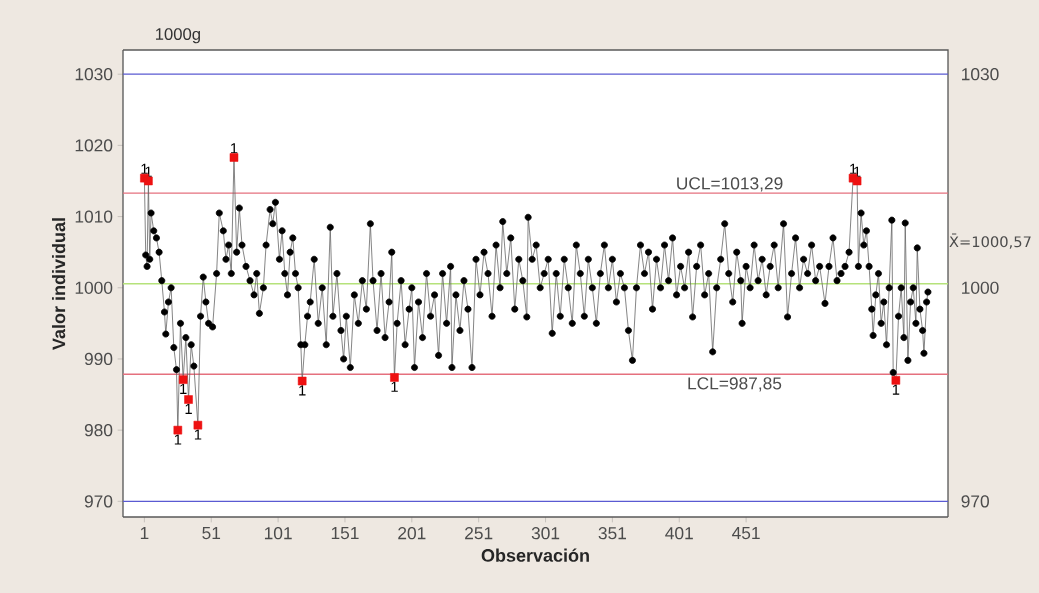 The width and height of the screenshot is (1039, 593). I want to click on x-tick-label: 151, so click(345, 533).